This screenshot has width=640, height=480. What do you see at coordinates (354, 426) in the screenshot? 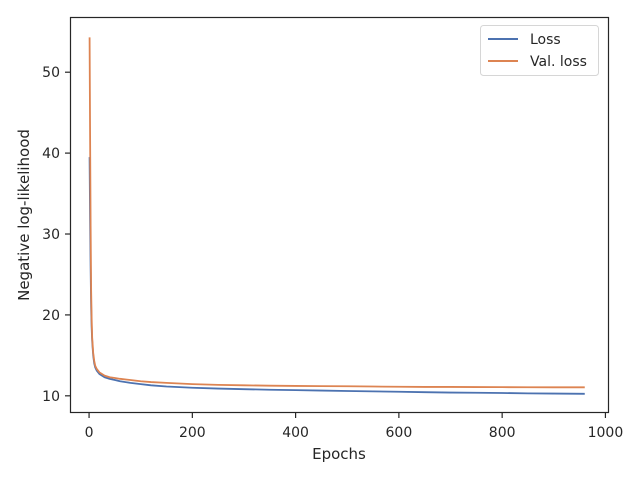
I see `x-axis: 0 200 400 600 800 1000` at bounding box center [354, 426].